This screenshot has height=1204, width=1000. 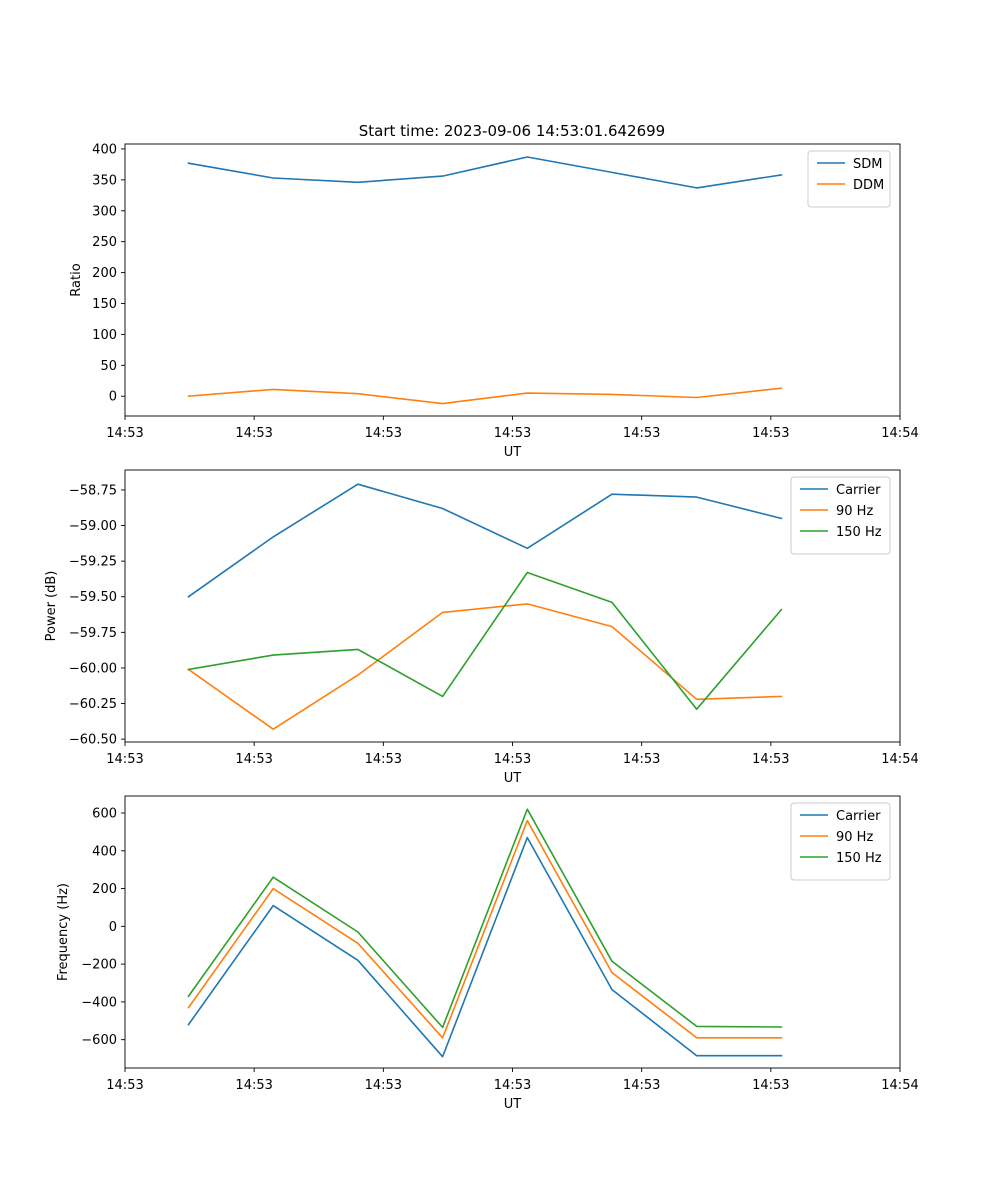 What do you see at coordinates (104, 335) in the screenshot?
I see `y-tick-label: 100` at bounding box center [104, 335].